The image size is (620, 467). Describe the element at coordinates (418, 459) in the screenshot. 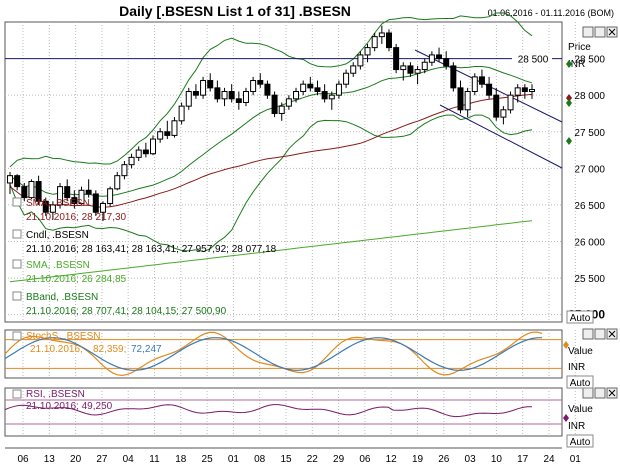

I see `time-tick-label: 19` at that location.